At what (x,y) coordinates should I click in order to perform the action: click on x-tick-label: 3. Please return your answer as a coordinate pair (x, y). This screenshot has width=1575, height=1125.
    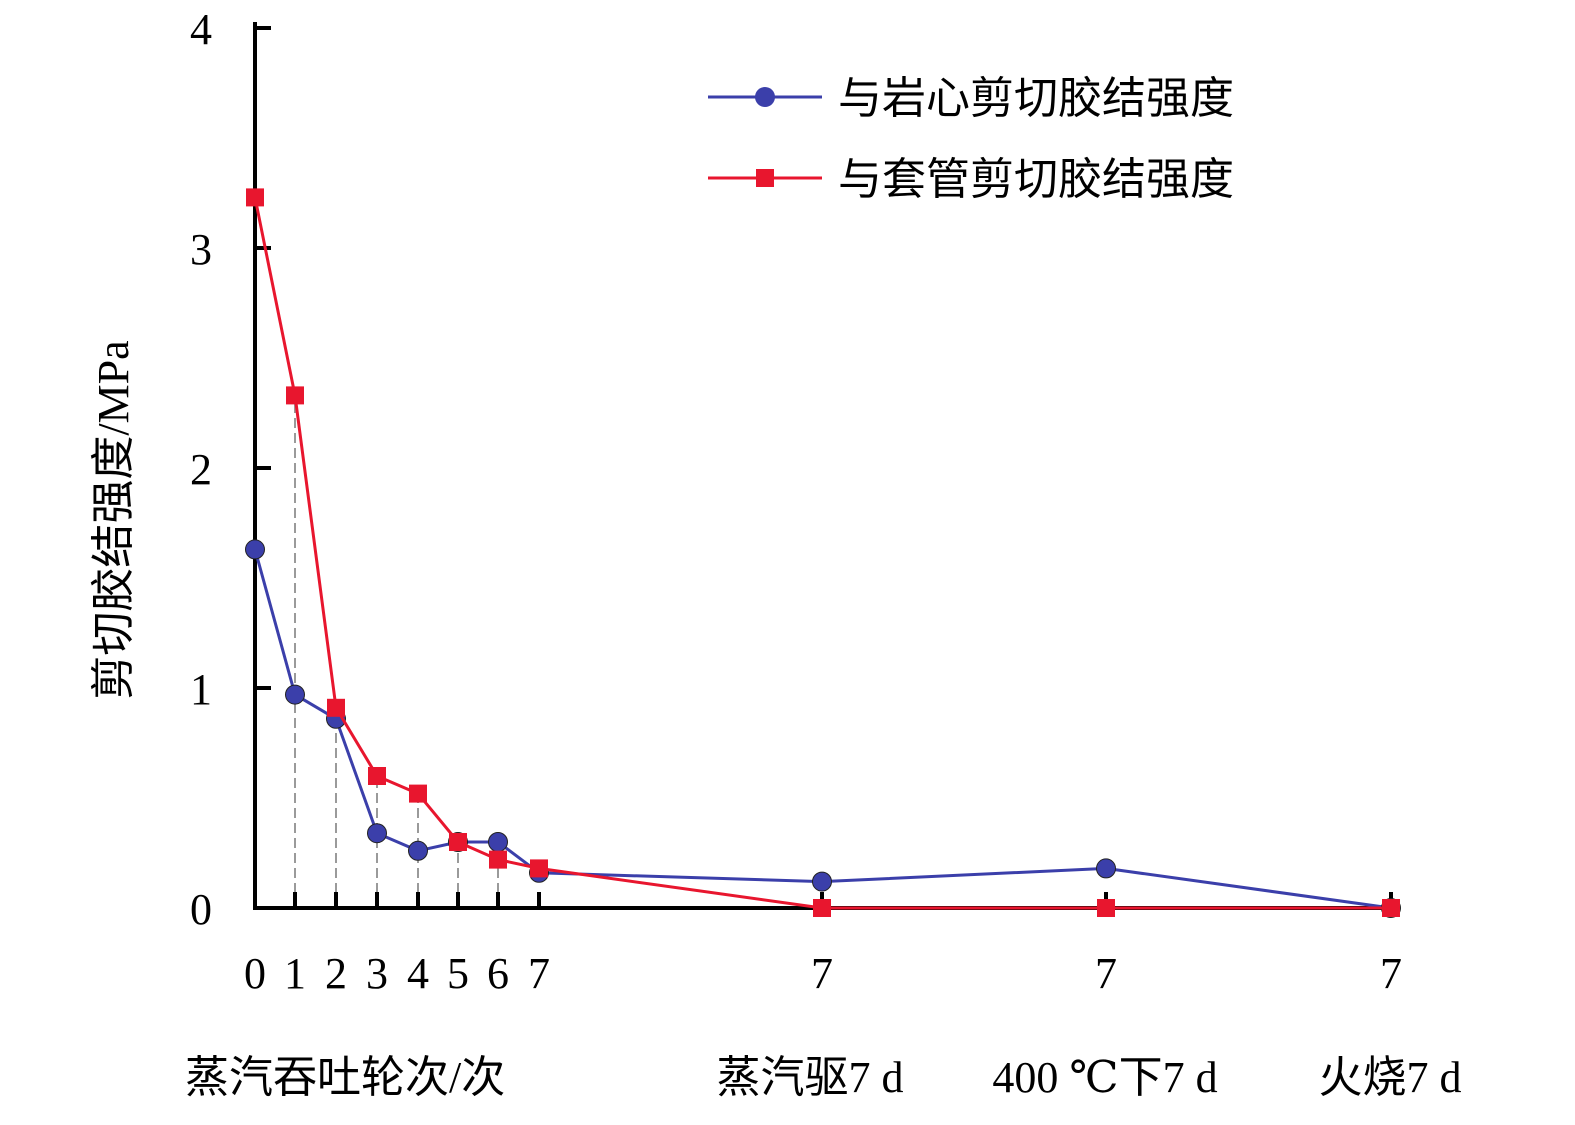
    Looking at the image, I should click on (377, 973).